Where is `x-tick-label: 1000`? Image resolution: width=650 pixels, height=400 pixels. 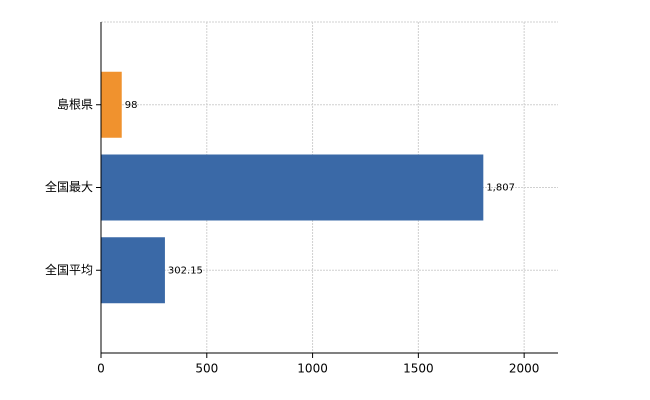 x-tick-label: 1000 is located at coordinates (312, 369).